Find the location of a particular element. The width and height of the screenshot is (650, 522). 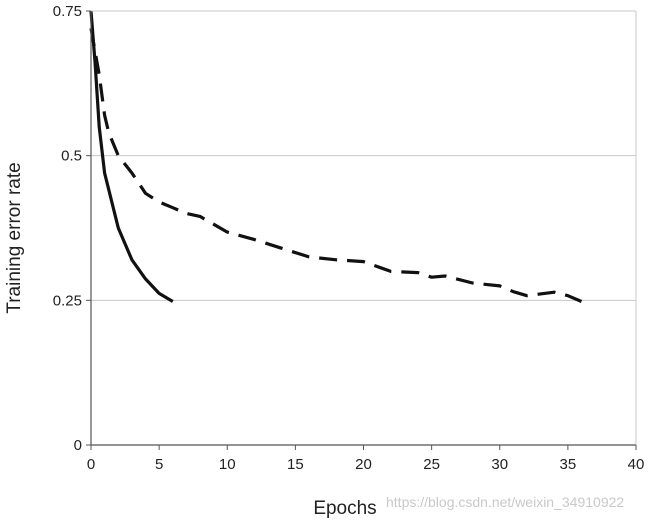

x-tick-label: 15 is located at coordinates (295, 464).